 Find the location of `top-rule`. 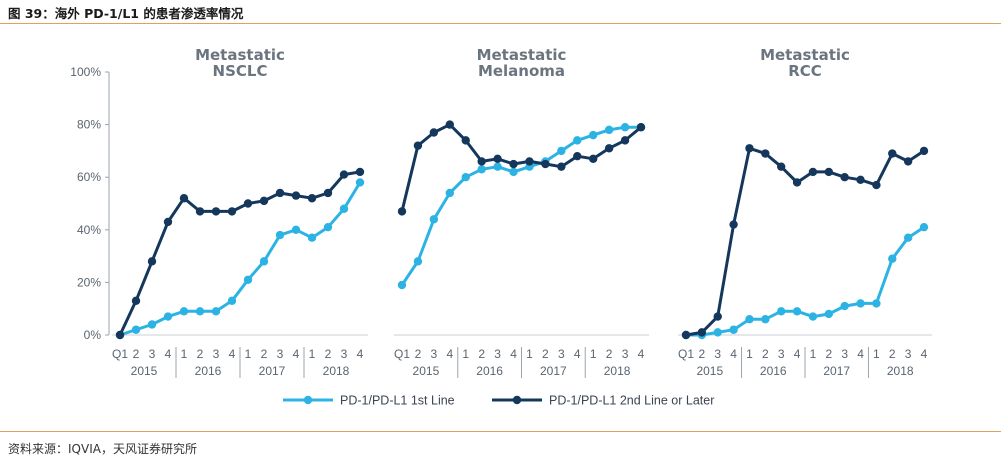

top-rule is located at coordinates (500, 23).